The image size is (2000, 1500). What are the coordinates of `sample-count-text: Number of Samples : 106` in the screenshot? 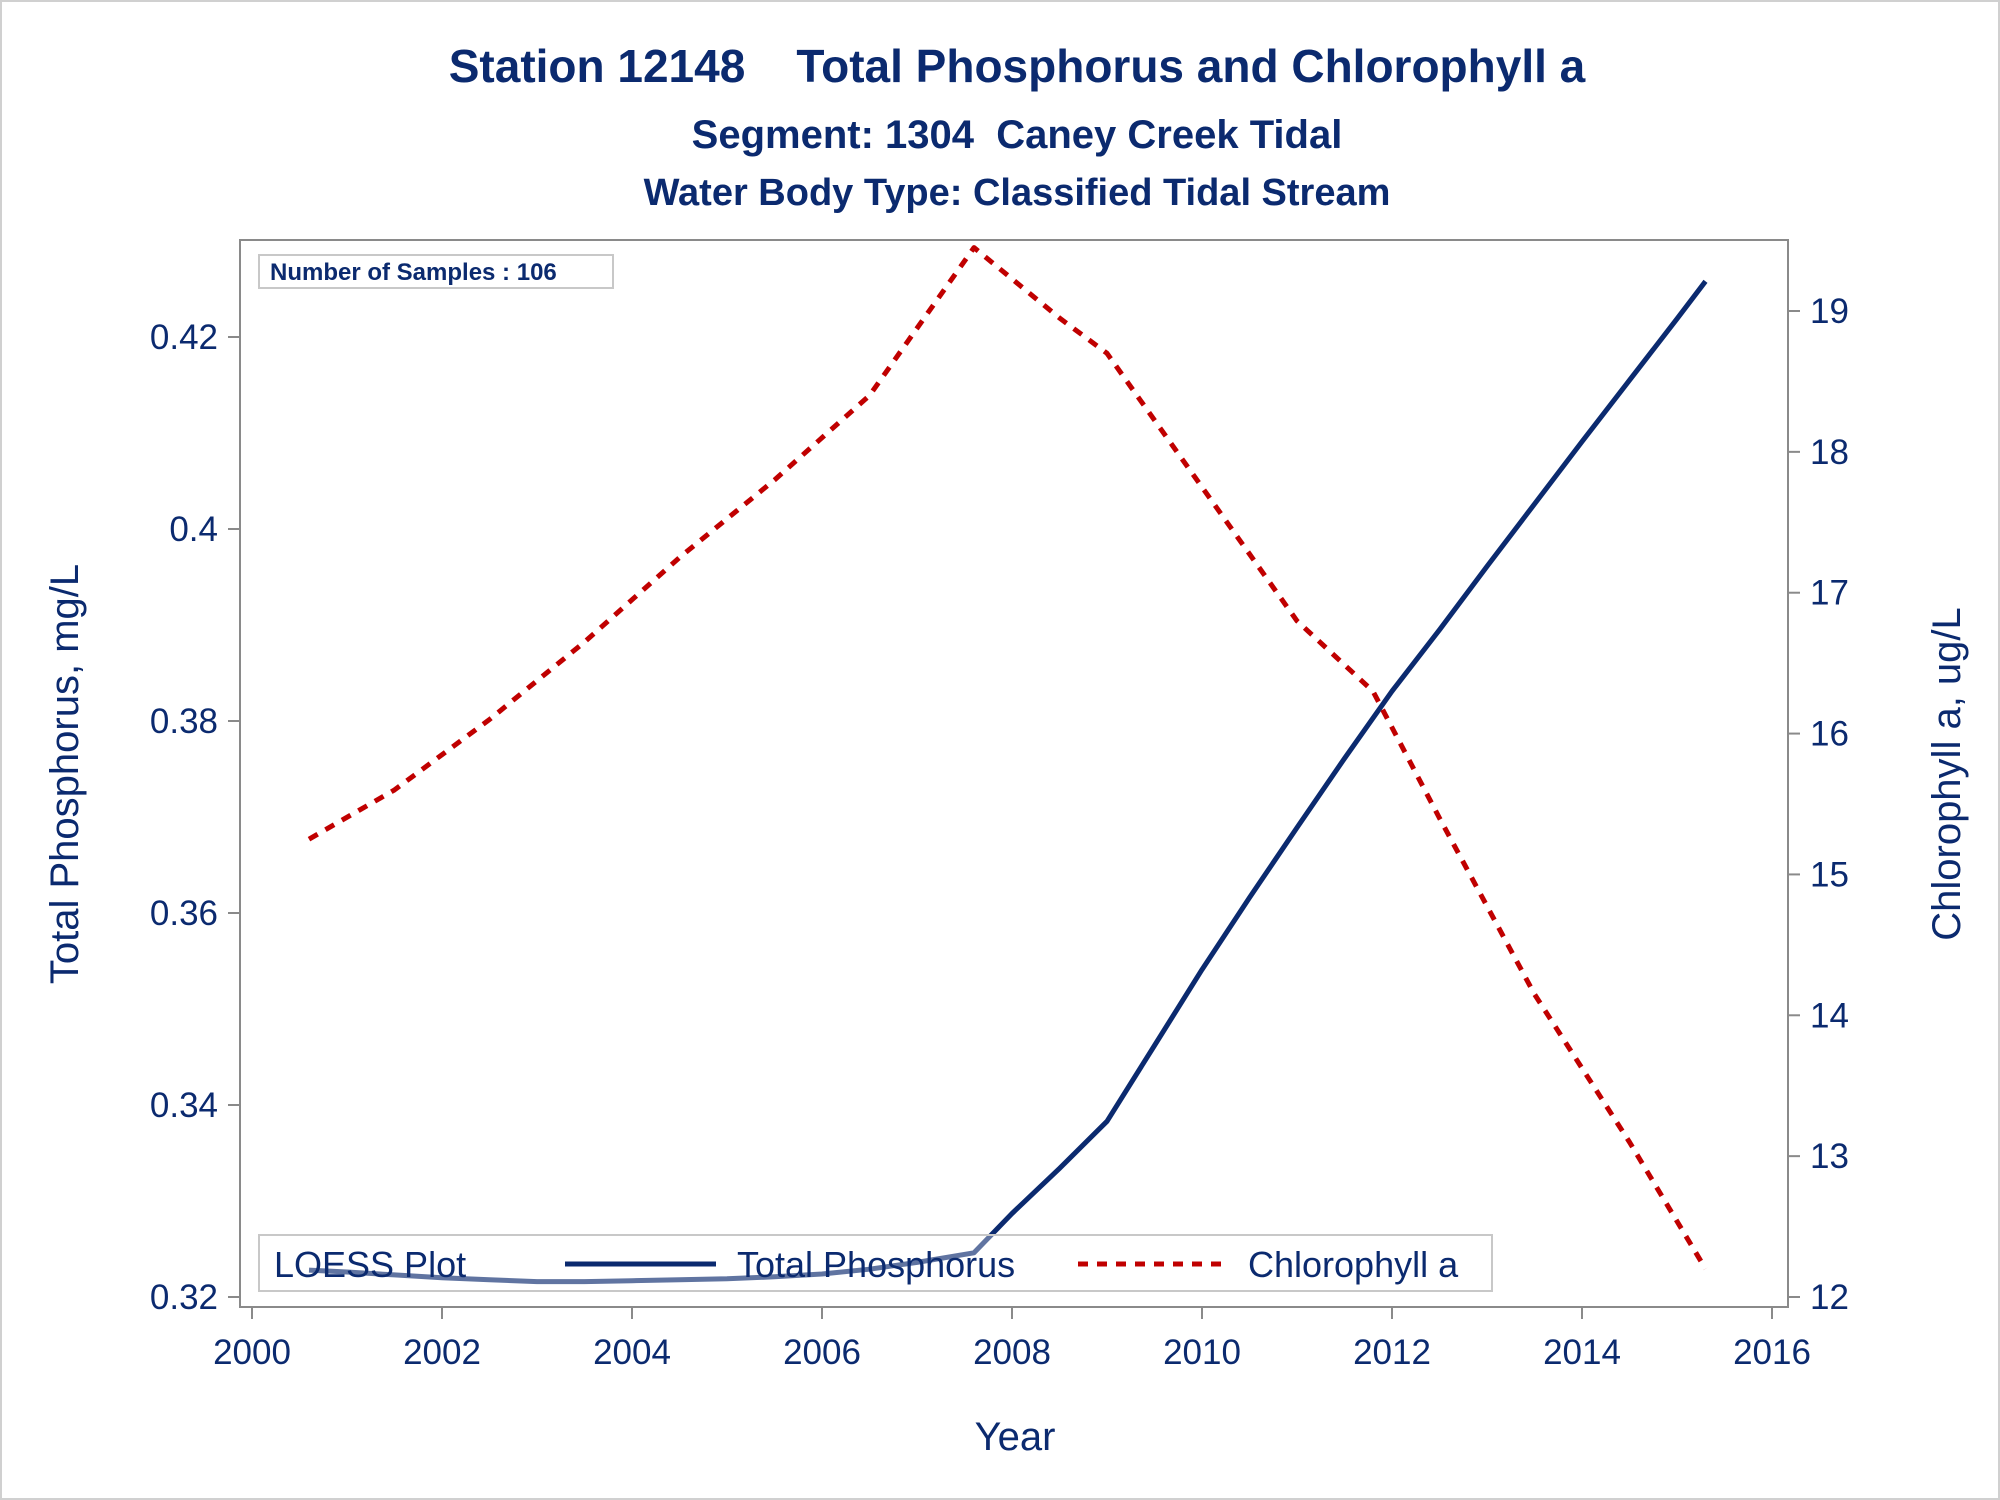 It's located at (413, 272).